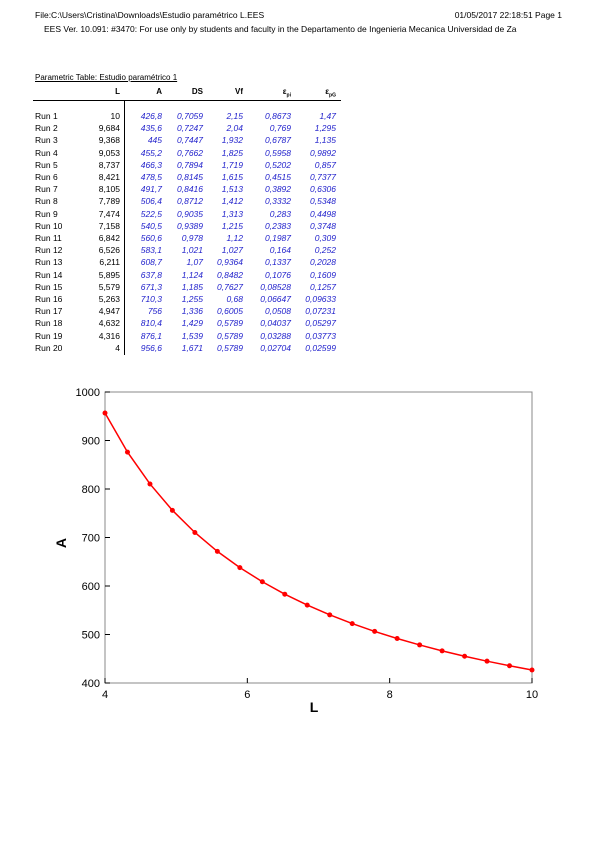 The image size is (599, 848). What do you see at coordinates (325, 250) in the screenshot?
I see `cell: 0,252` at bounding box center [325, 250].